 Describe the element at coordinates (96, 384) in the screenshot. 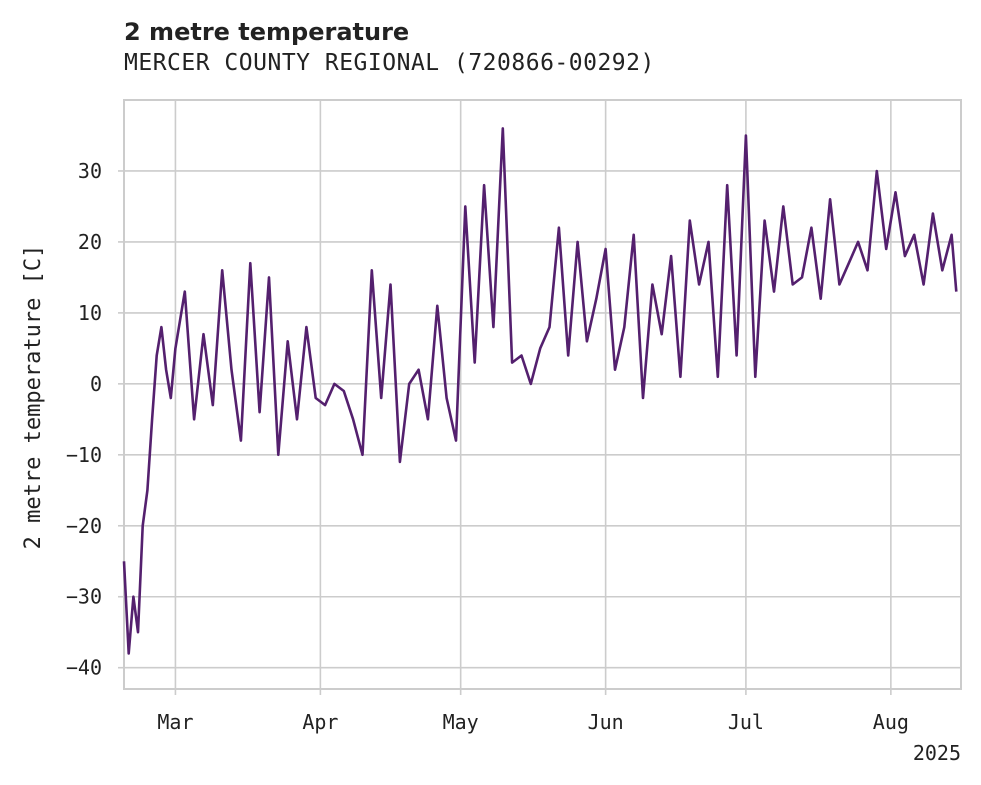

I see `y-tick-label: 0` at that location.